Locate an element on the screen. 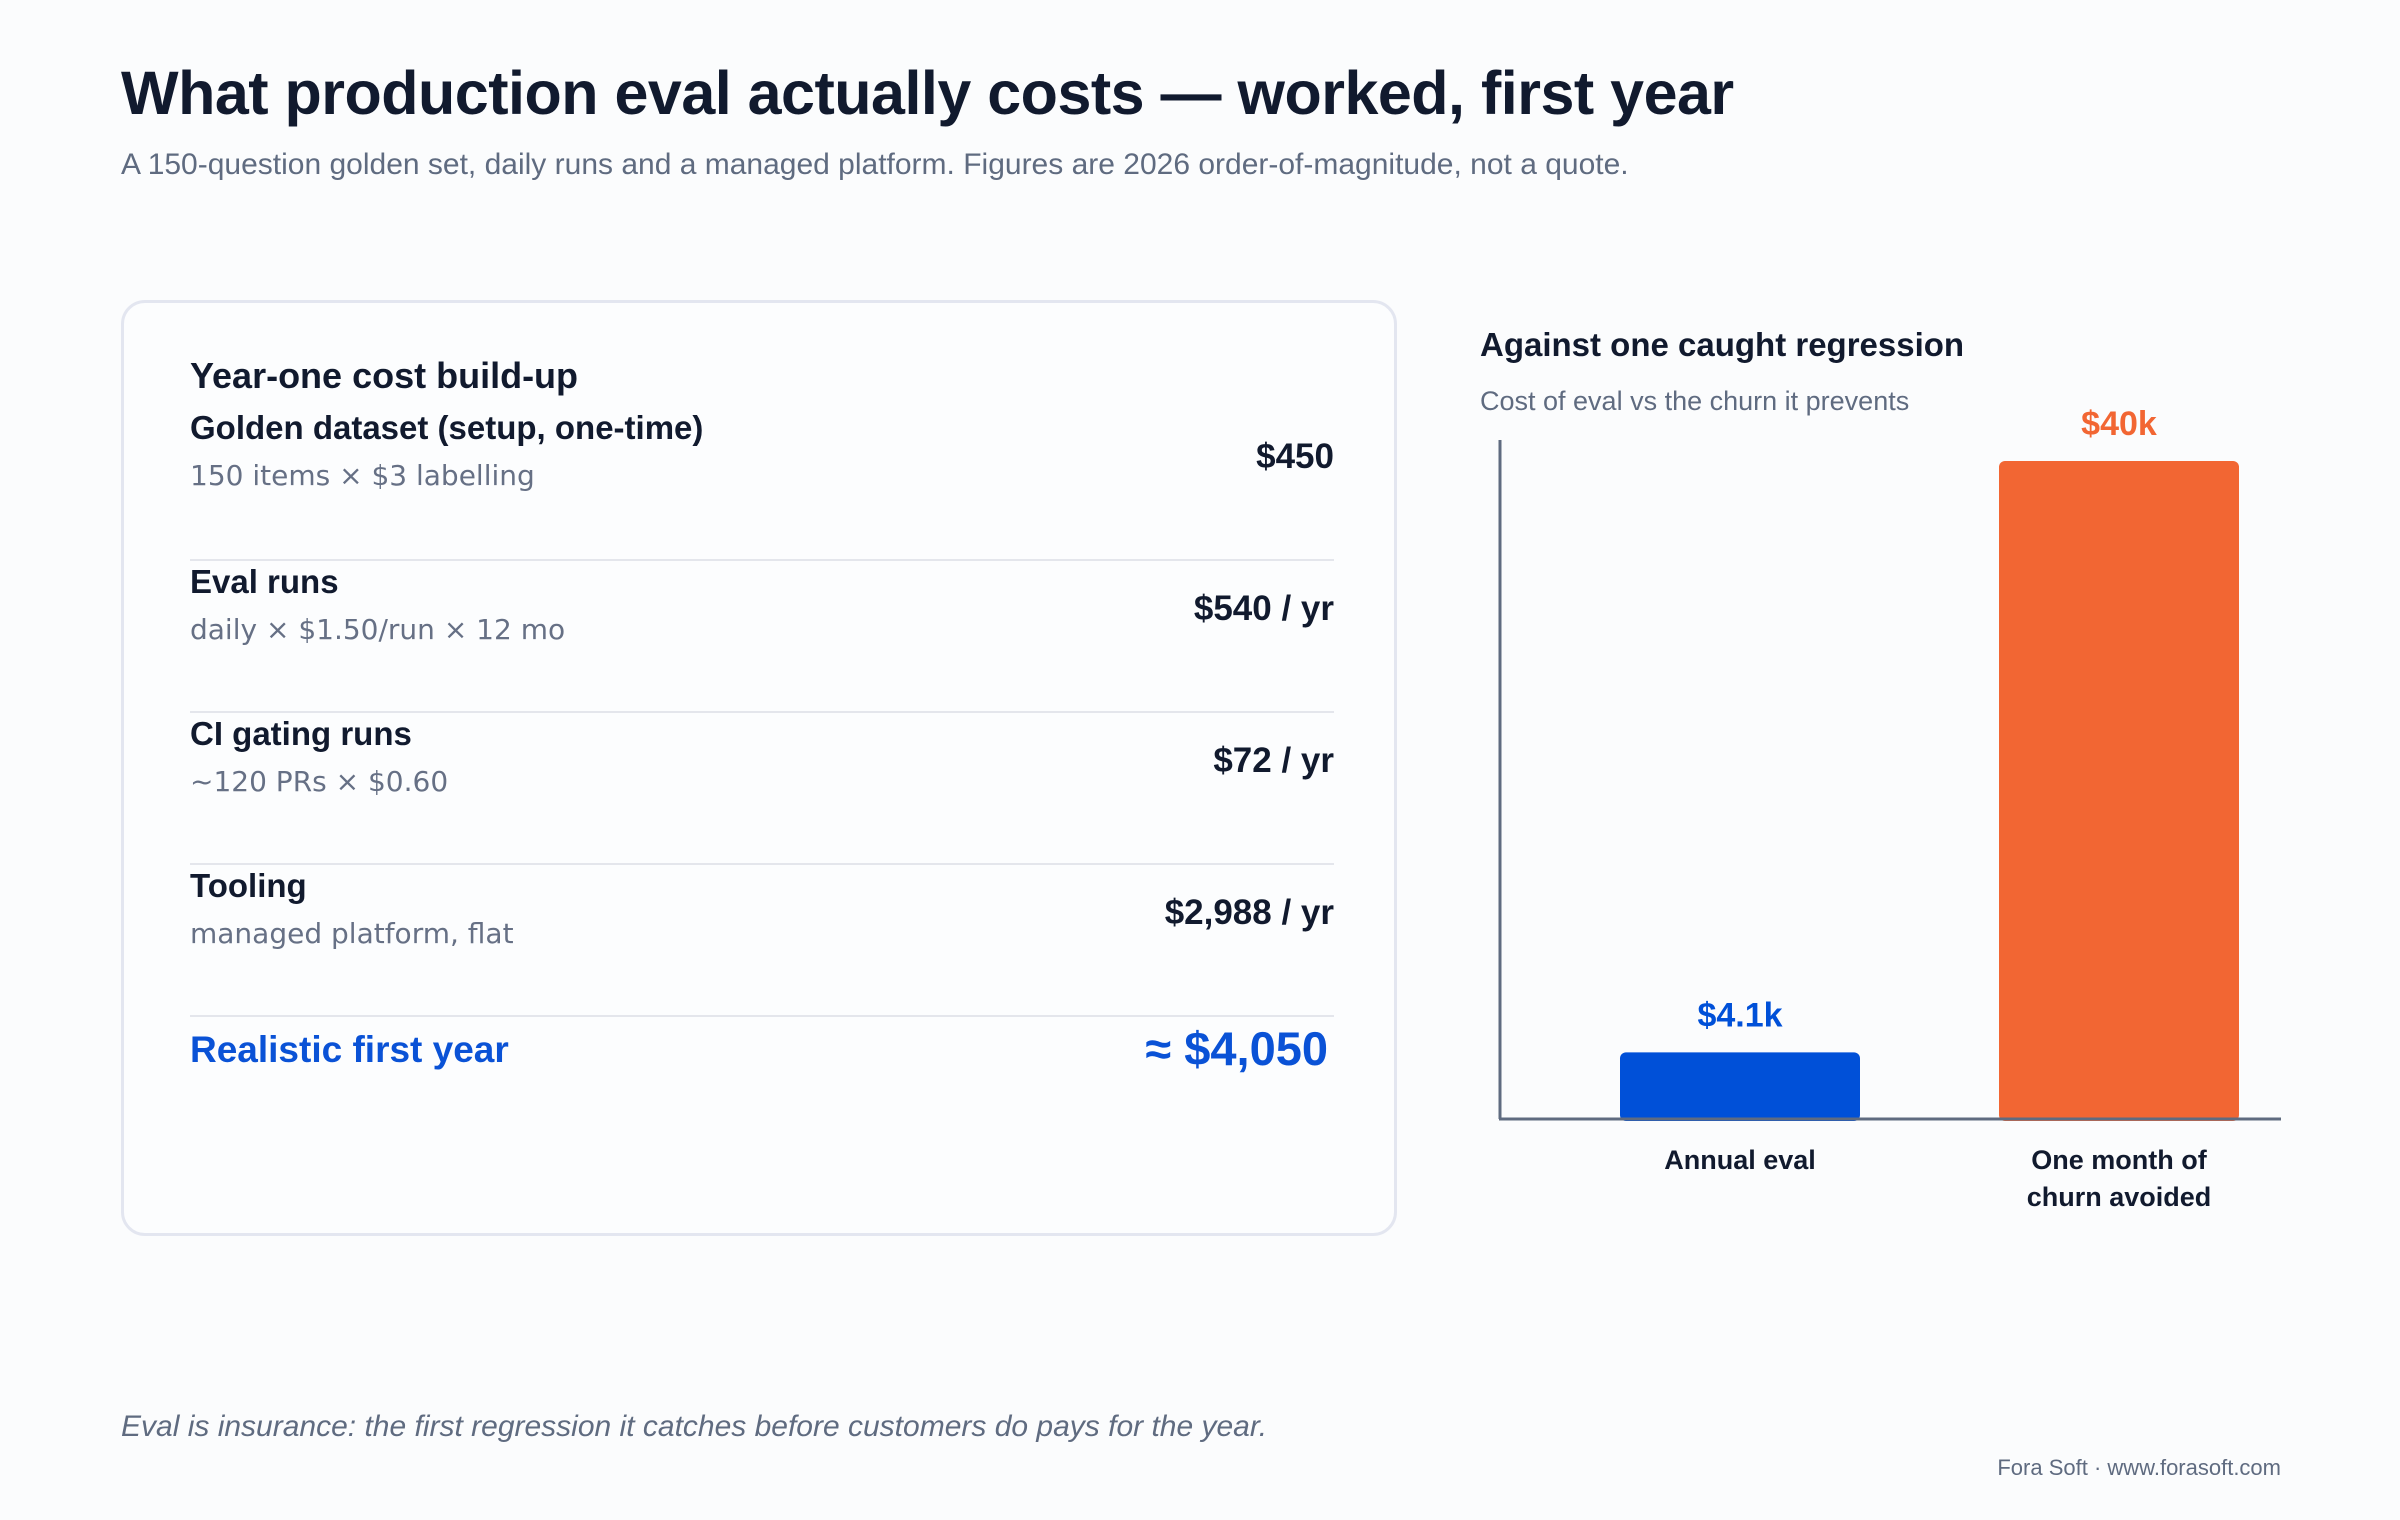  bar-value-label-1: $40k is located at coordinates (2119, 424).